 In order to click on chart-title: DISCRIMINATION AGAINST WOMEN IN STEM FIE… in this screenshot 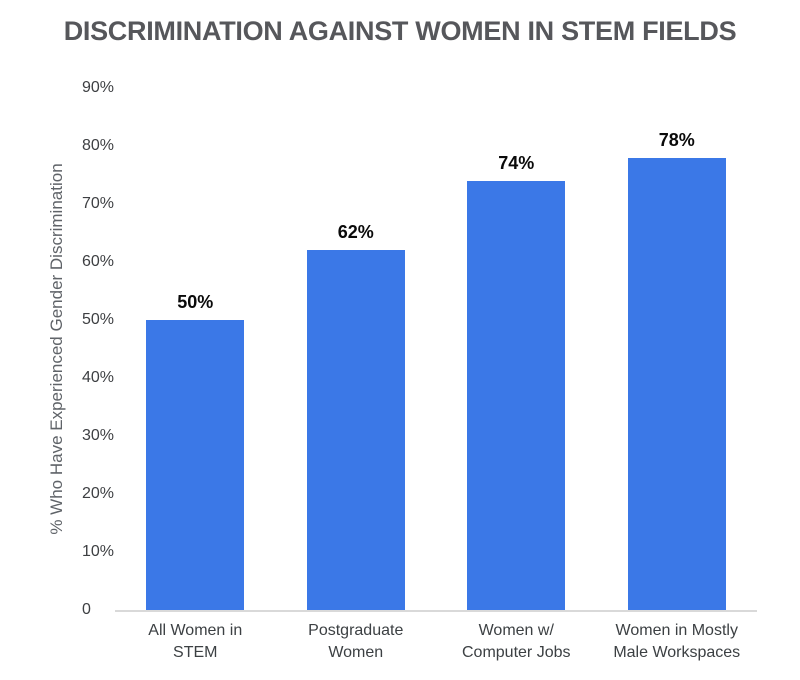, I will do `click(400, 31)`.